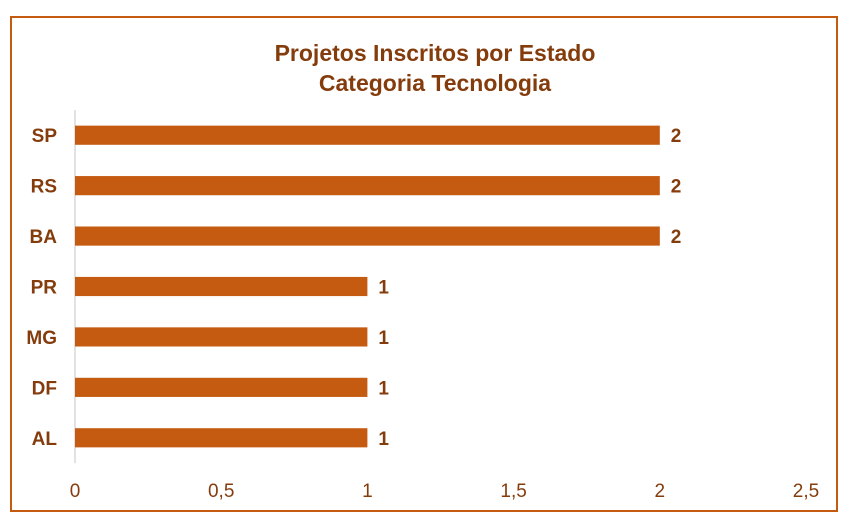  Describe the element at coordinates (435, 53) in the screenshot. I see `chart-title: Projetos Inscritos por Estado` at that location.